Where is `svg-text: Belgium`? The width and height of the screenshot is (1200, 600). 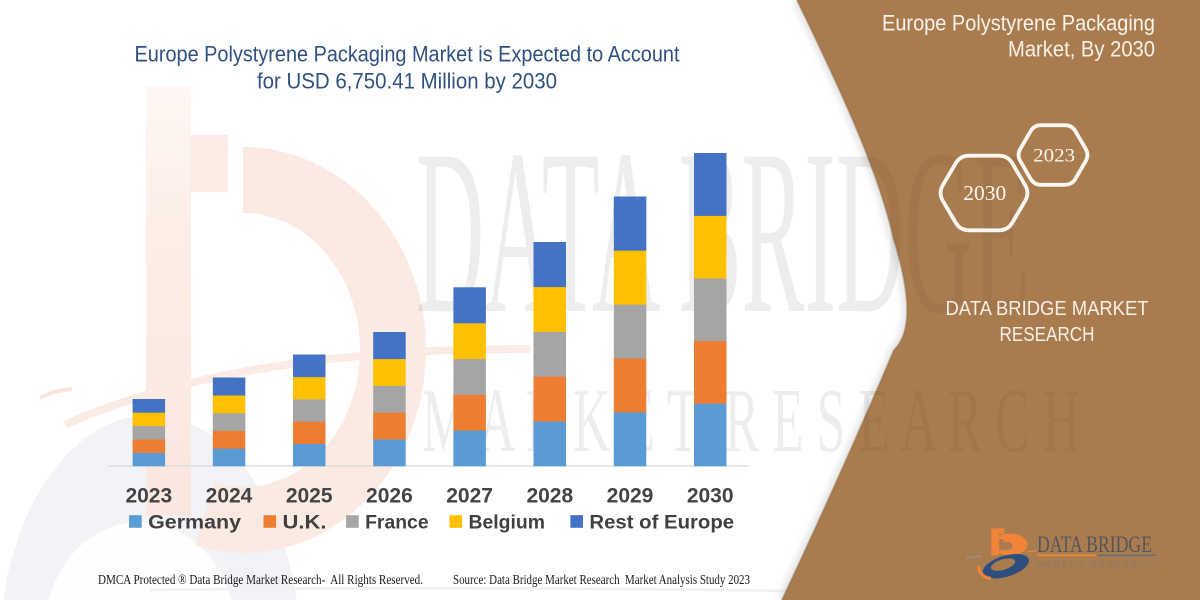 svg-text: Belgium is located at coordinates (507, 522).